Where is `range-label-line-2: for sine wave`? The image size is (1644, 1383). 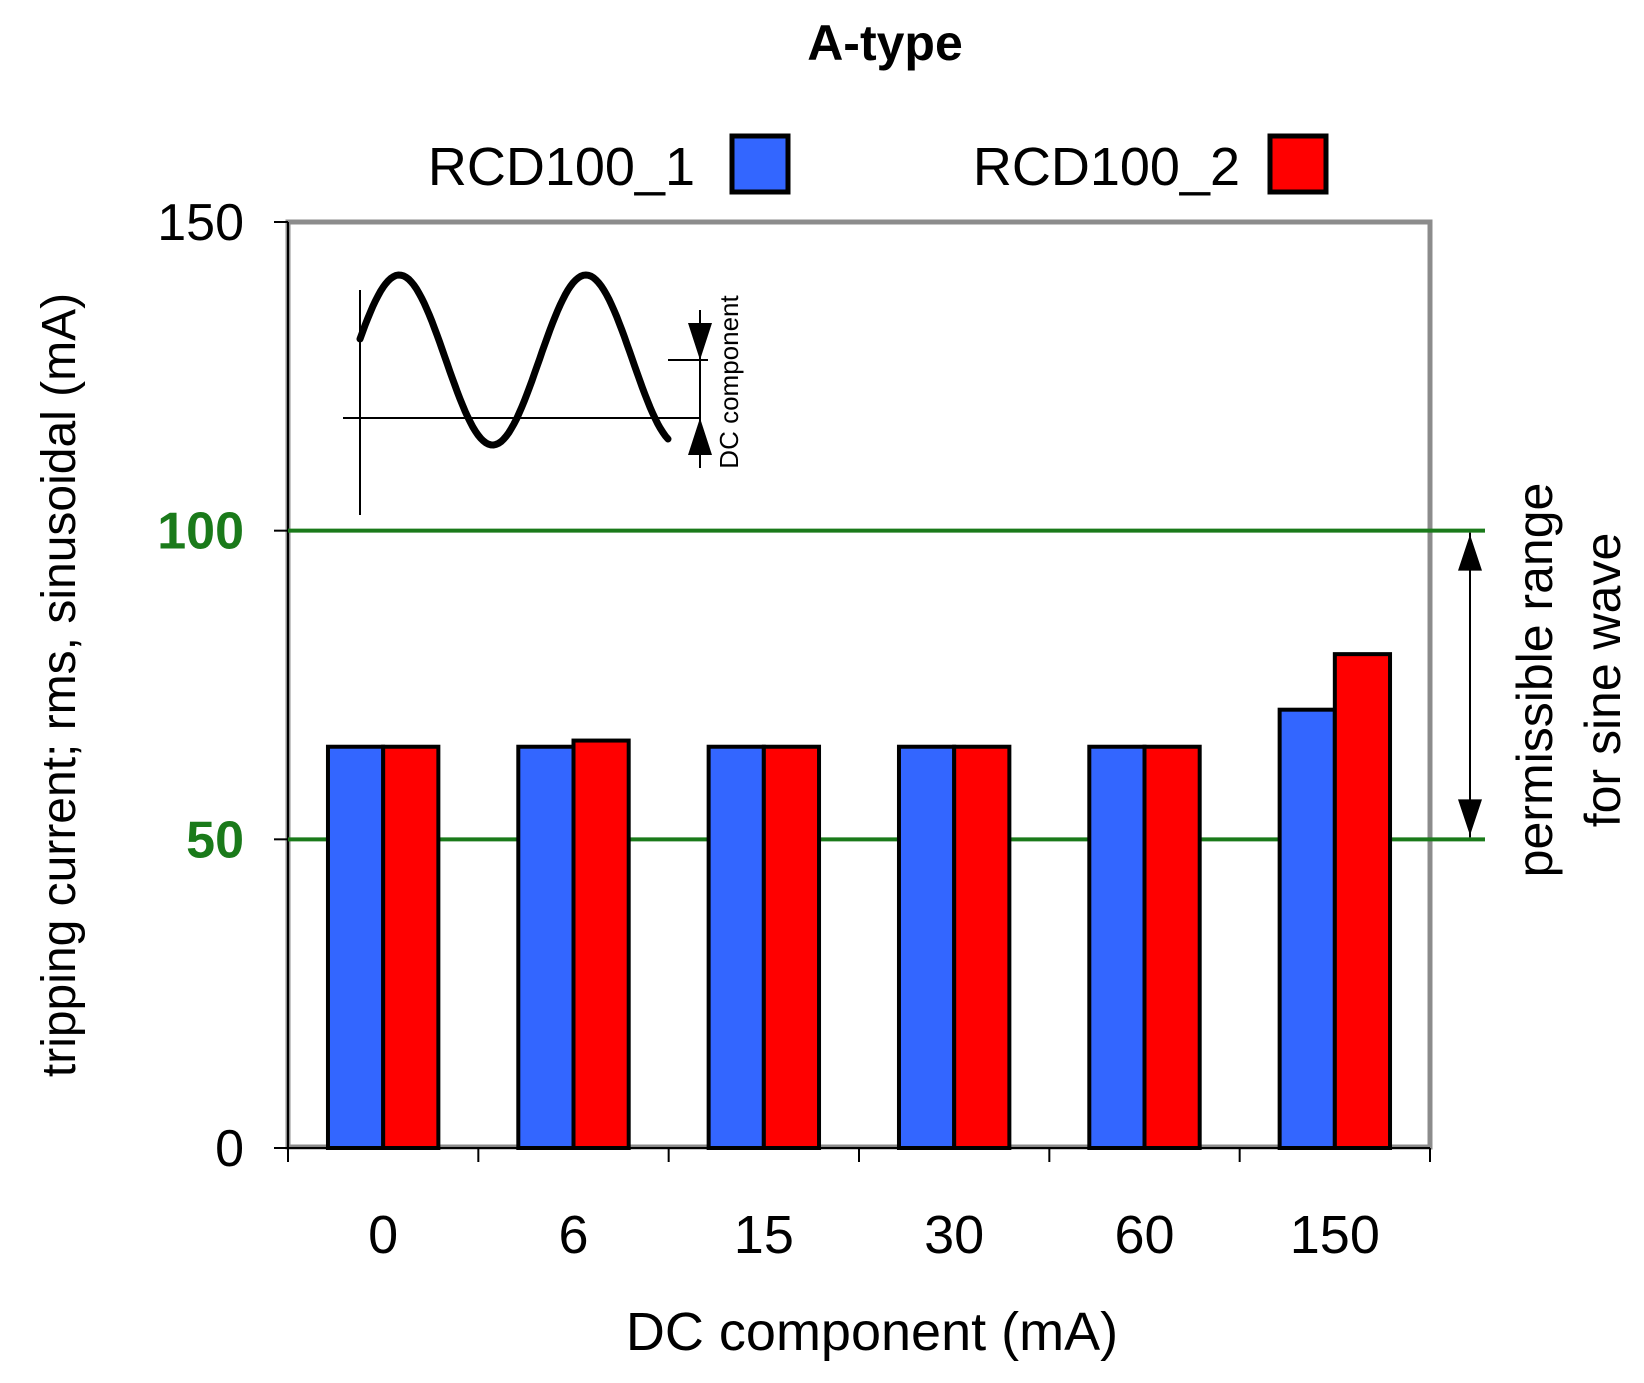
range-label-line-2: for sine wave is located at coordinates (1603, 680).